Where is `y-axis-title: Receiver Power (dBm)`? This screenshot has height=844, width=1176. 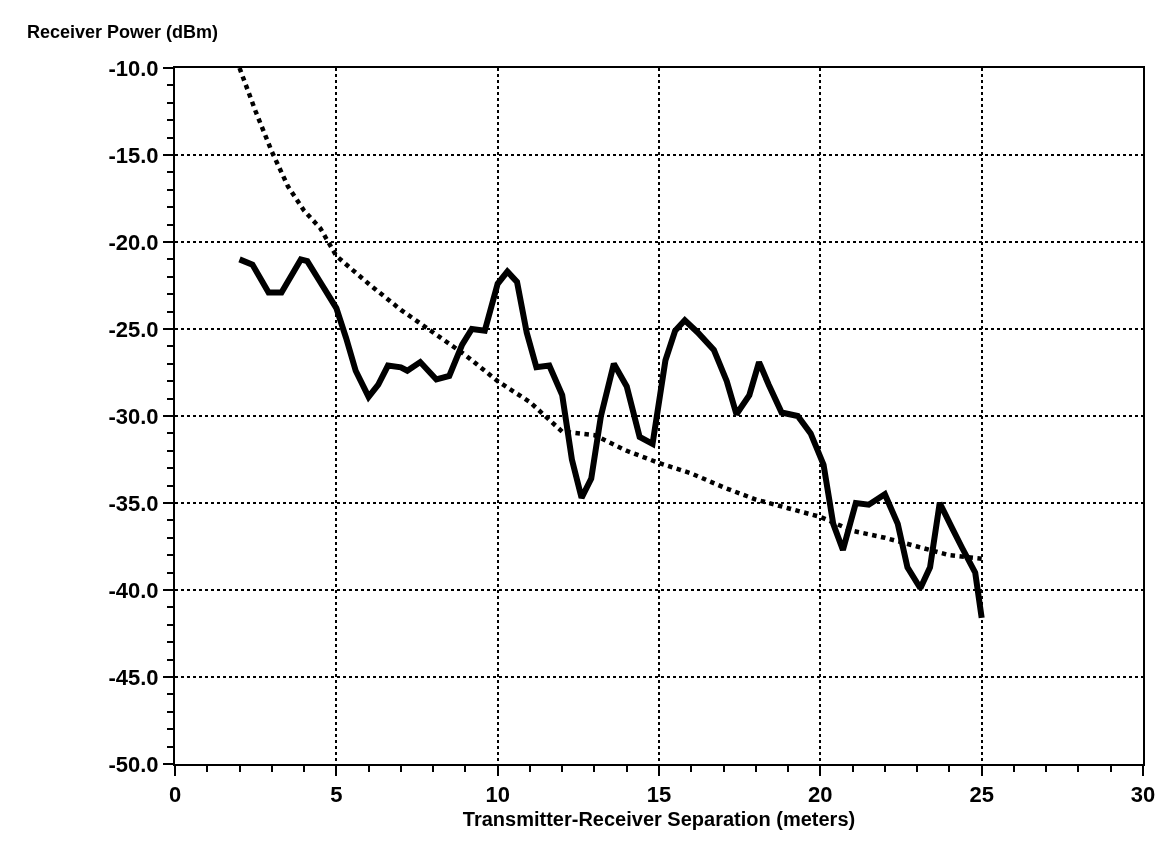 y-axis-title: Receiver Power (dBm) is located at coordinates (123, 32).